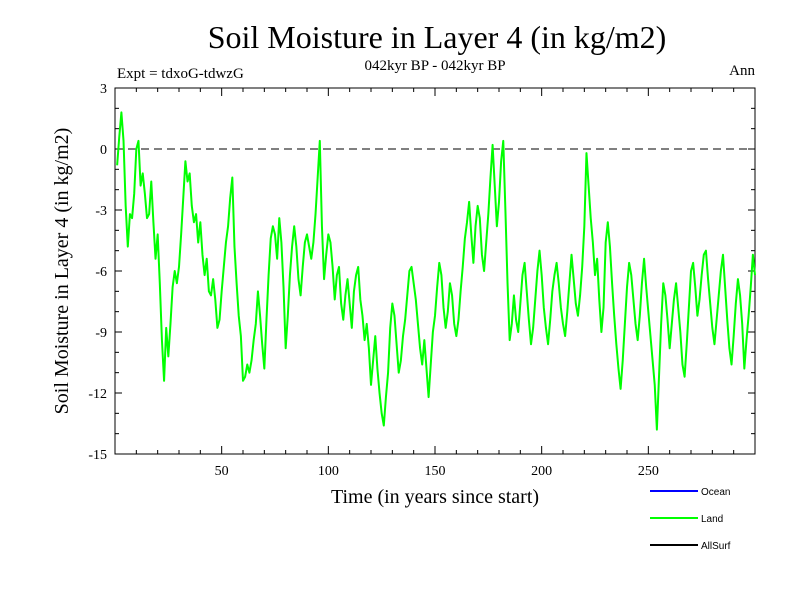  What do you see at coordinates (180, 74) in the screenshot?
I see `expt-label: Expt = tdxoG-tdwzG` at bounding box center [180, 74].